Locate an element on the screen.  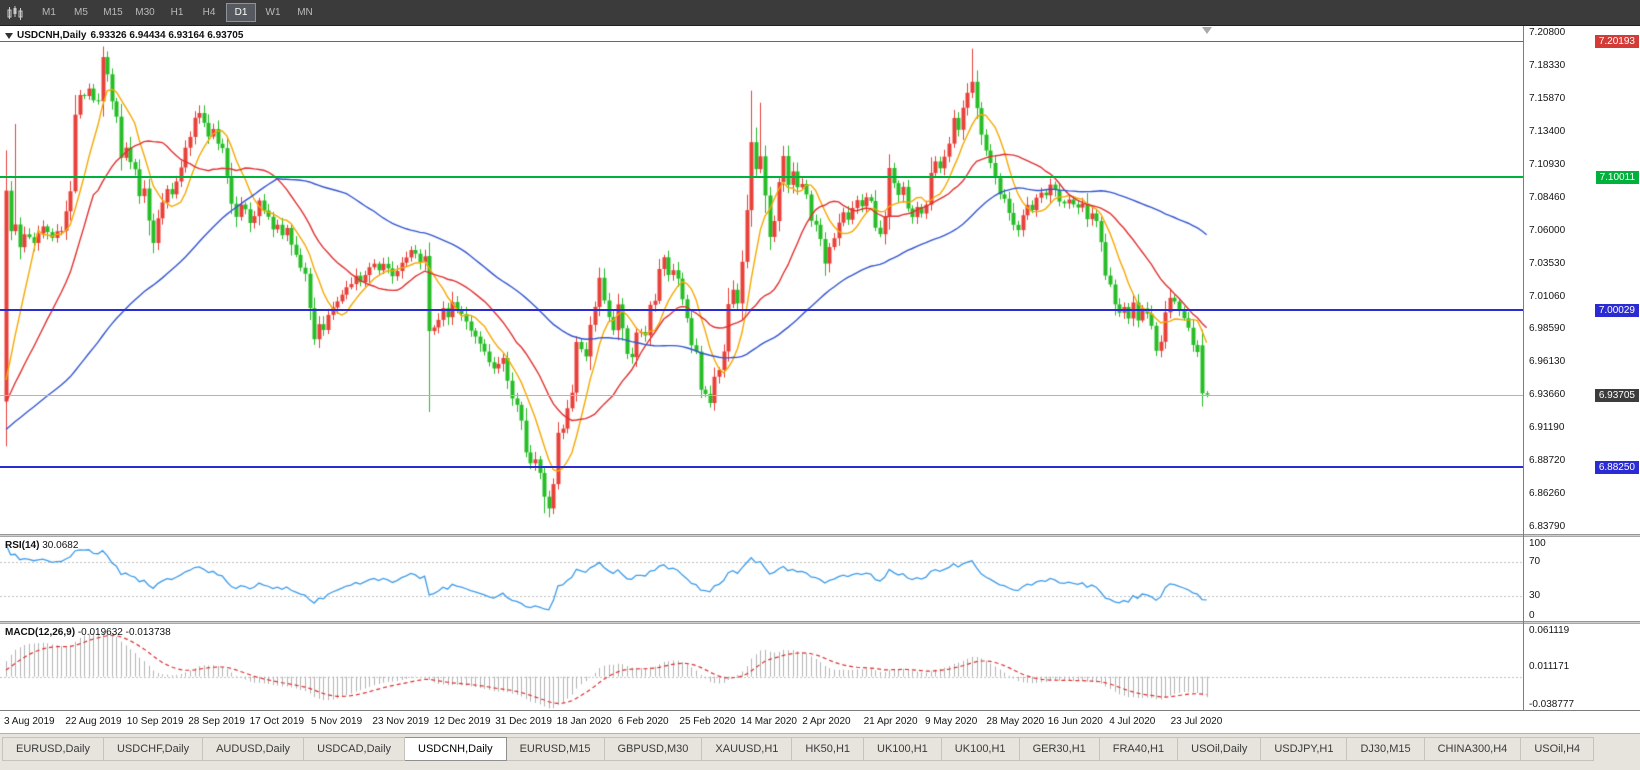
price-scale-label: 7.15870 is located at coordinates (1547, 99).